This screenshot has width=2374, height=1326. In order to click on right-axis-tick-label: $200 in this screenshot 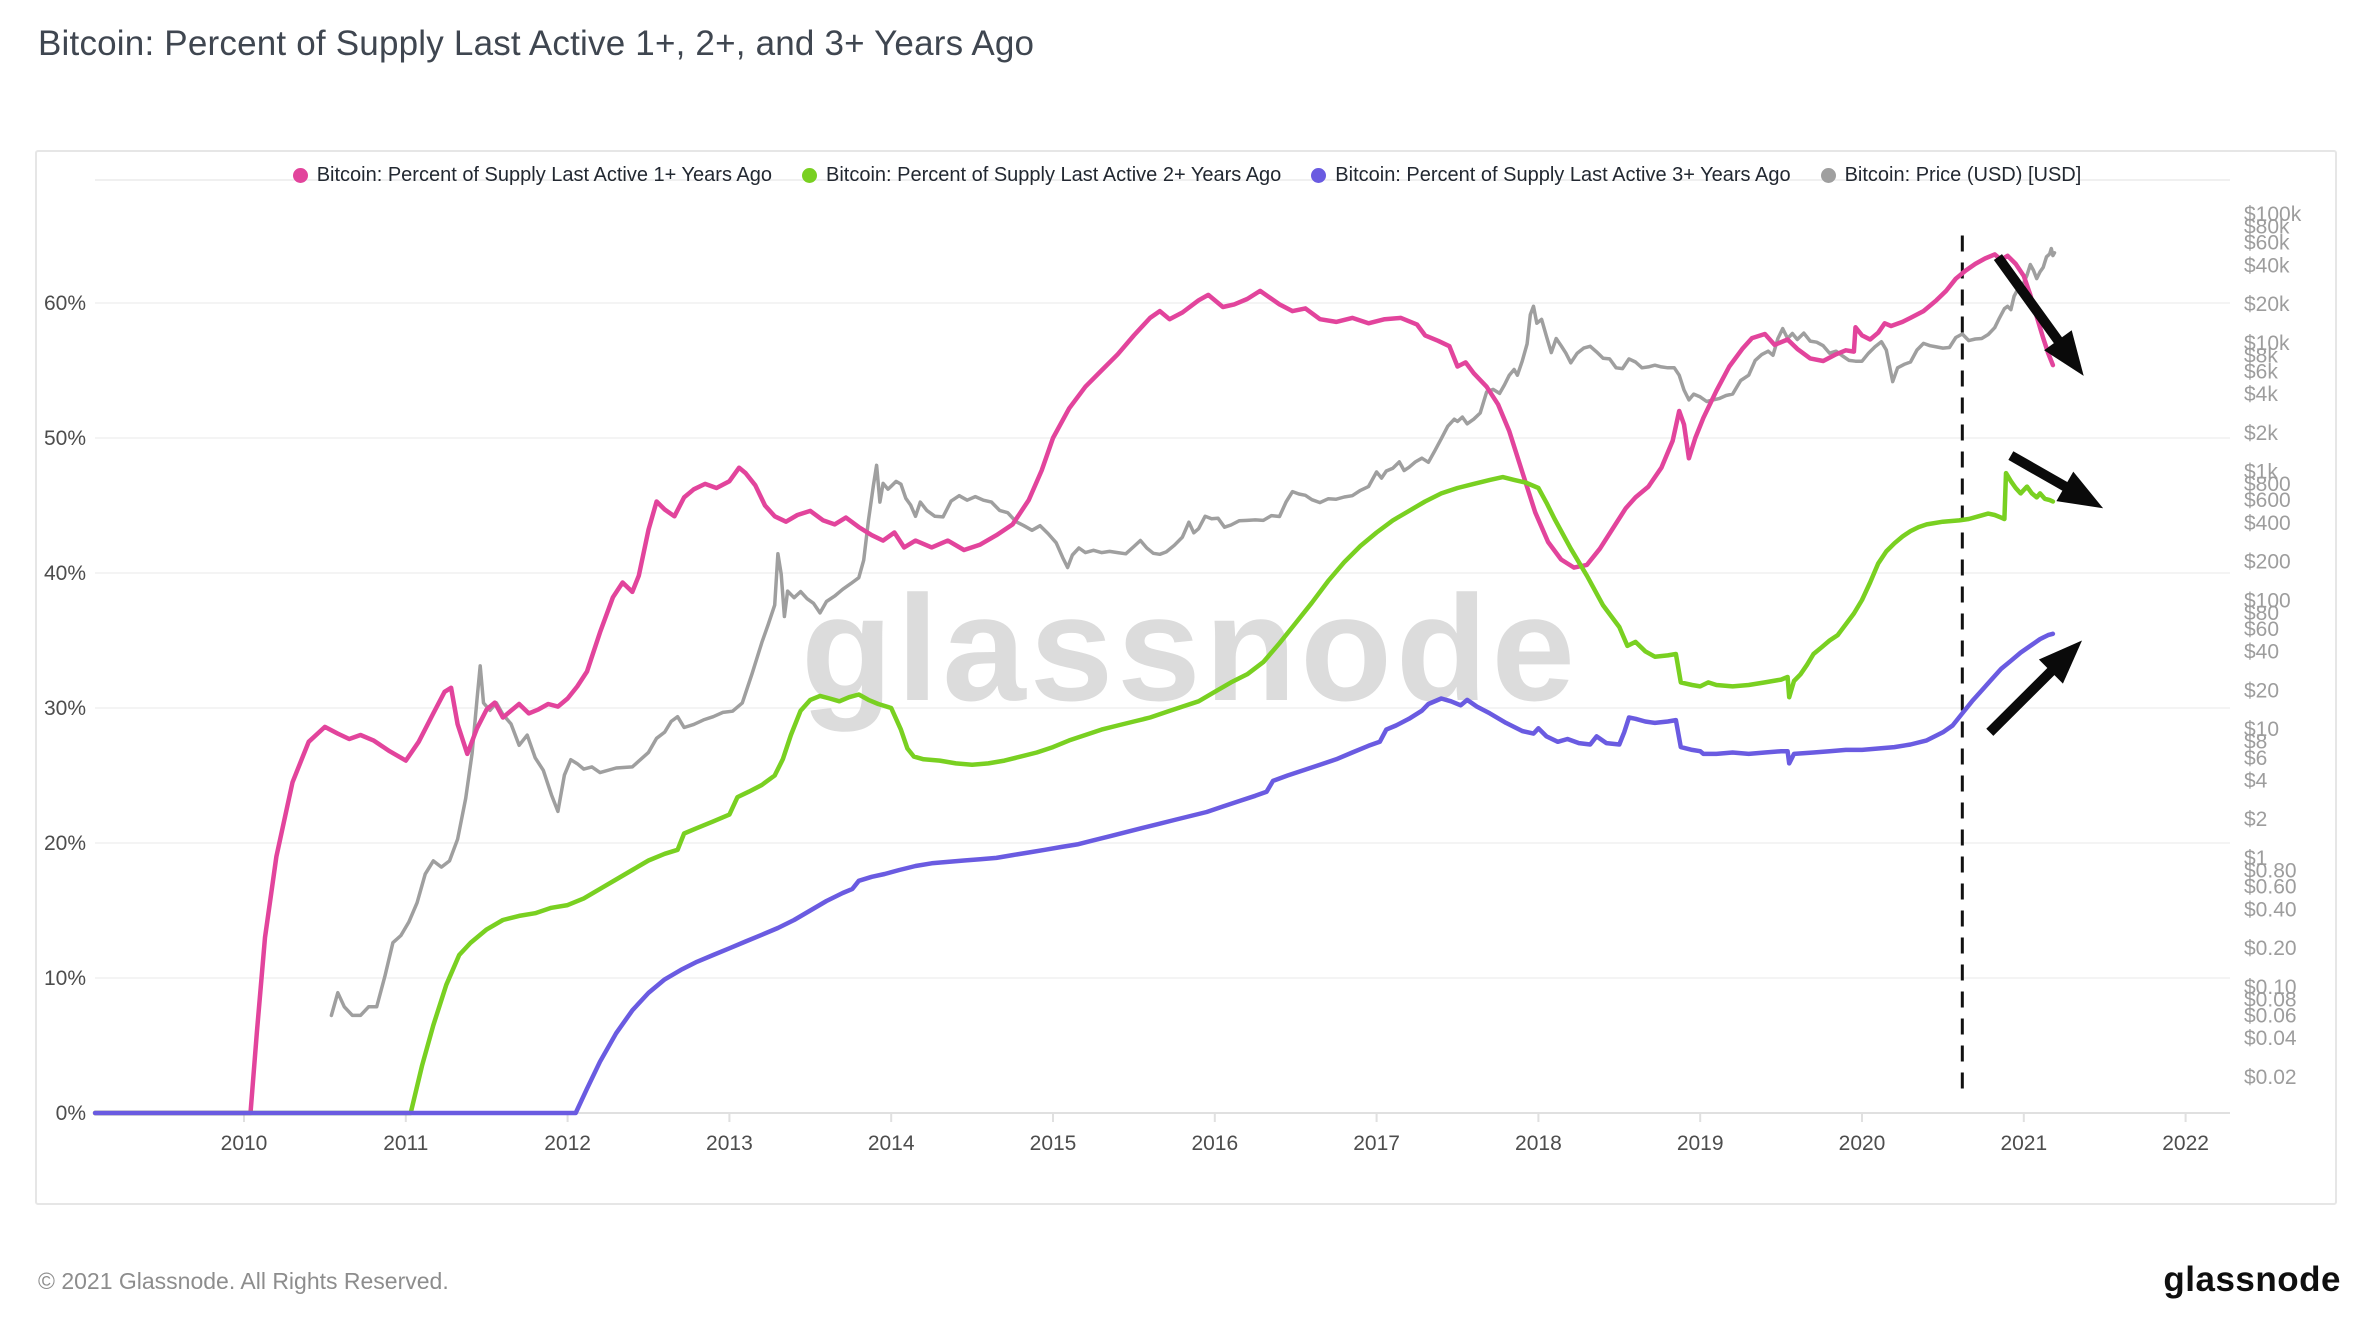, I will do `click(2267, 562)`.